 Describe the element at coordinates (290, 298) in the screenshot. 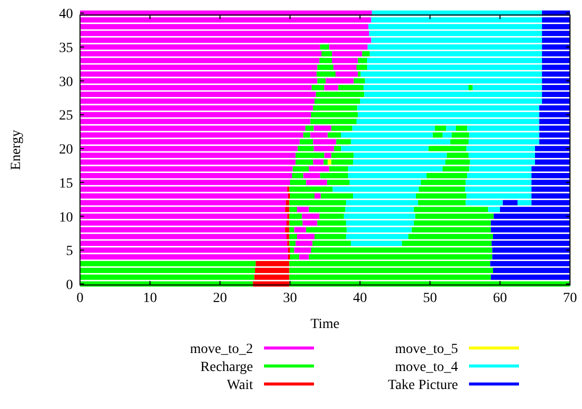

I see `x-tick-label: 30` at that location.